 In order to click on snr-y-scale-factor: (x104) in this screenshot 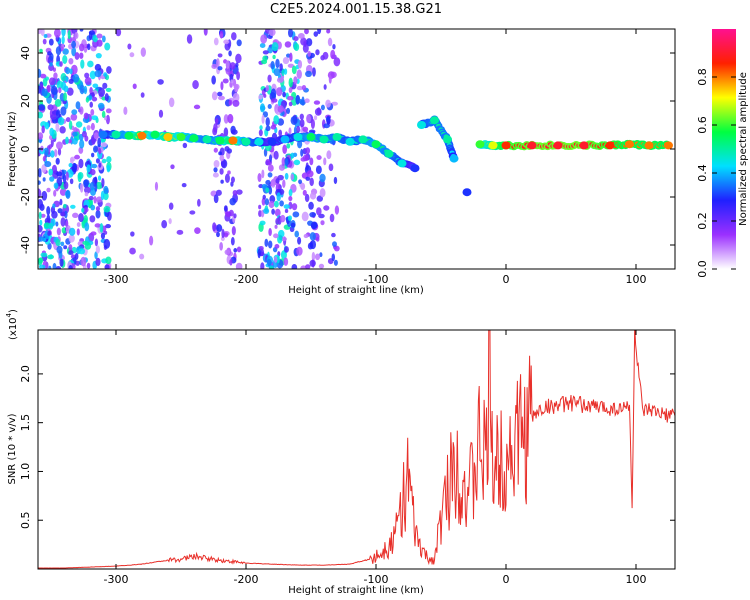, I will do `click(12, 324)`.